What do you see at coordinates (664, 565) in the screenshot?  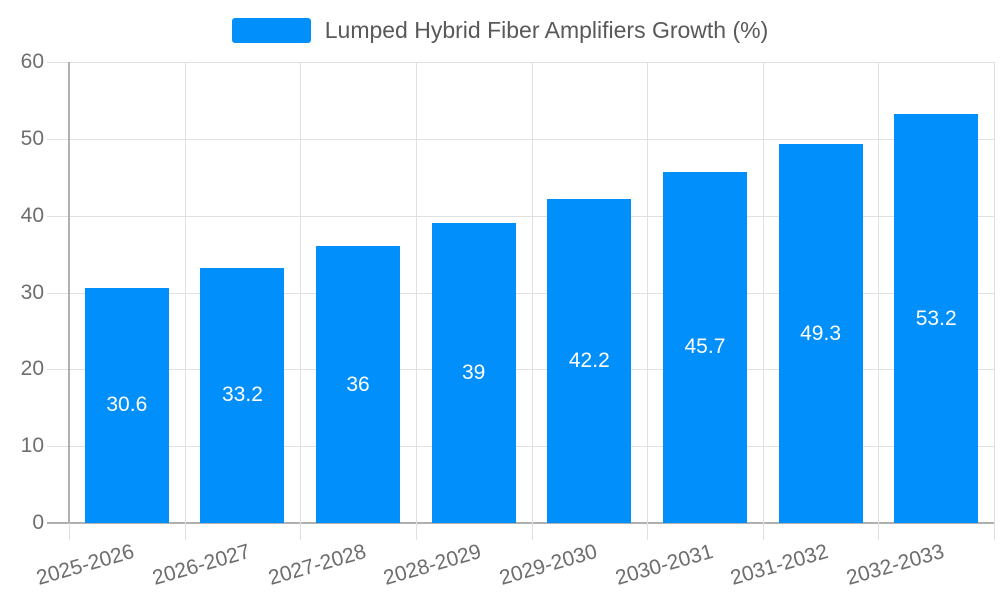 I see `x-axis-tick-label: 2030-2031` at bounding box center [664, 565].